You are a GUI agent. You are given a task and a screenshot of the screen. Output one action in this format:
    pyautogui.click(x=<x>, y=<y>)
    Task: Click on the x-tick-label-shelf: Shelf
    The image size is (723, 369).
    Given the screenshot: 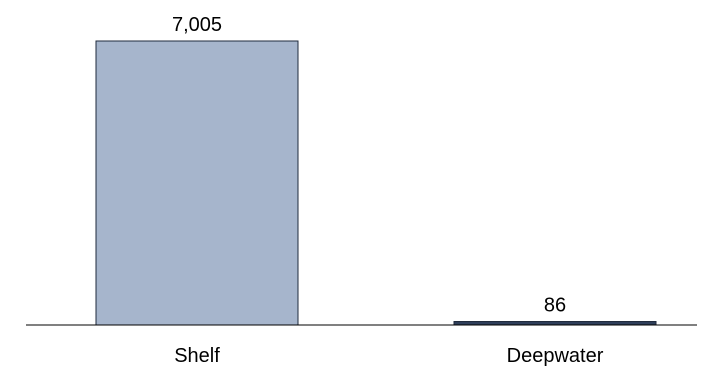 What is the action you would take?
    pyautogui.click(x=197, y=356)
    